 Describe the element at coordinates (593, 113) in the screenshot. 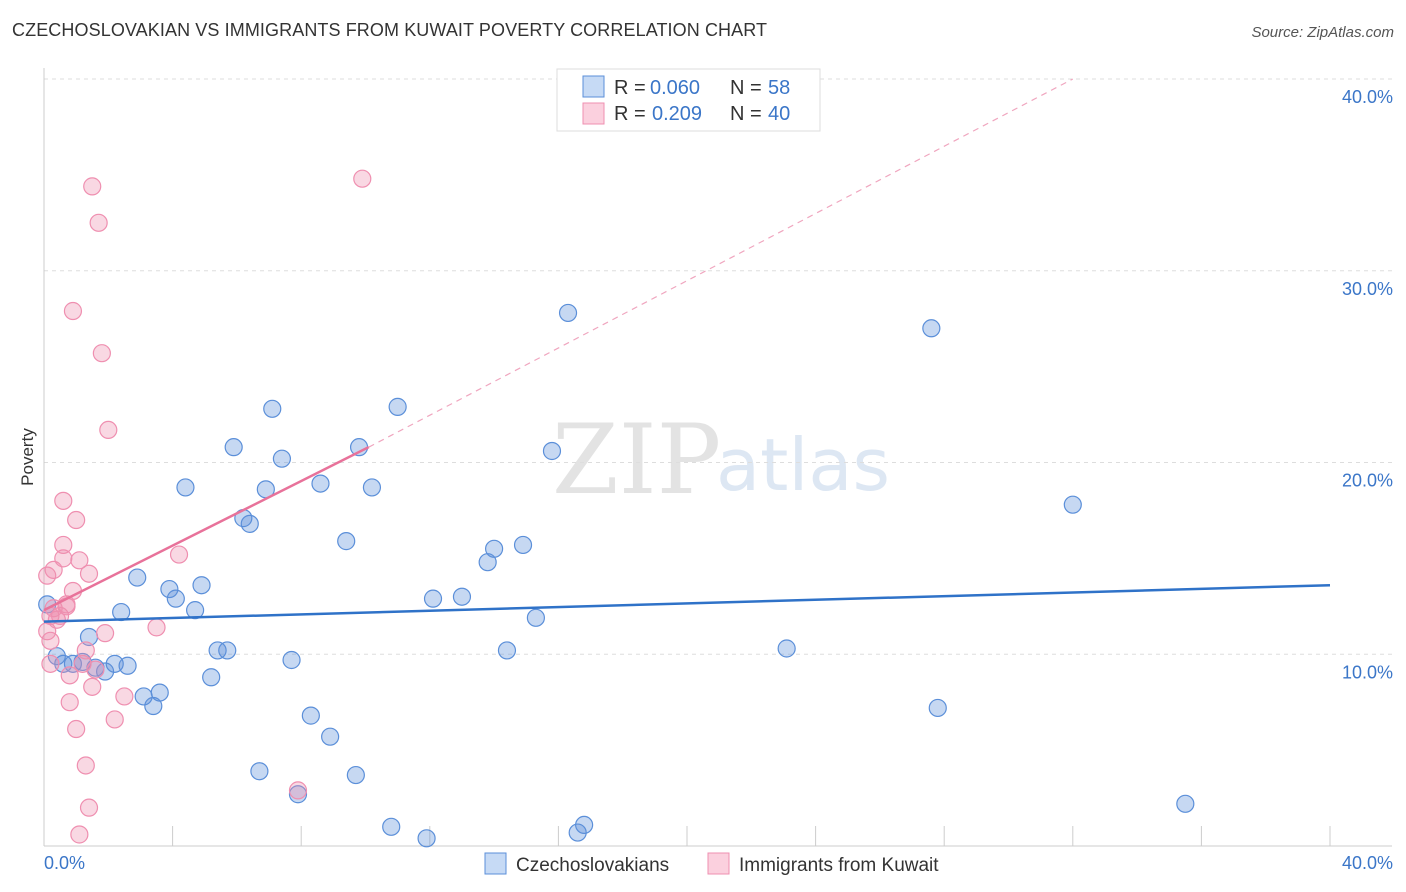

I see `legend-swatch-kuwait` at that location.